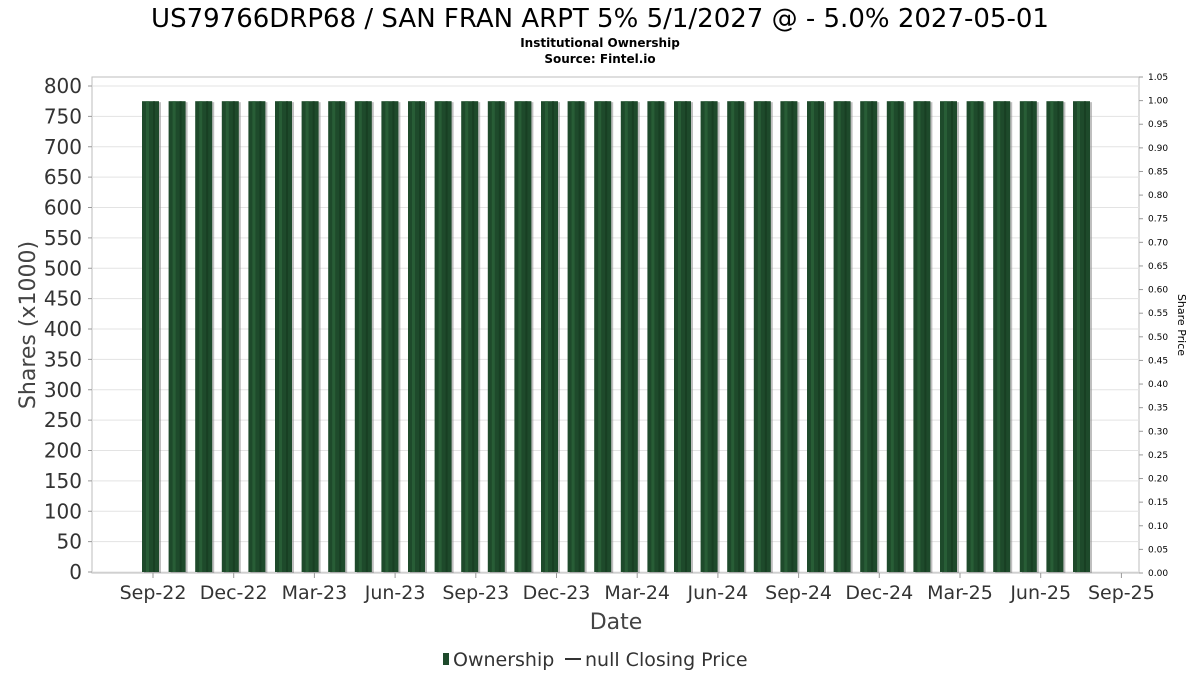 This screenshot has width=1200, height=675. Describe the element at coordinates (637, 593) in the screenshot. I see `x-tick-label: Mar-24` at that location.